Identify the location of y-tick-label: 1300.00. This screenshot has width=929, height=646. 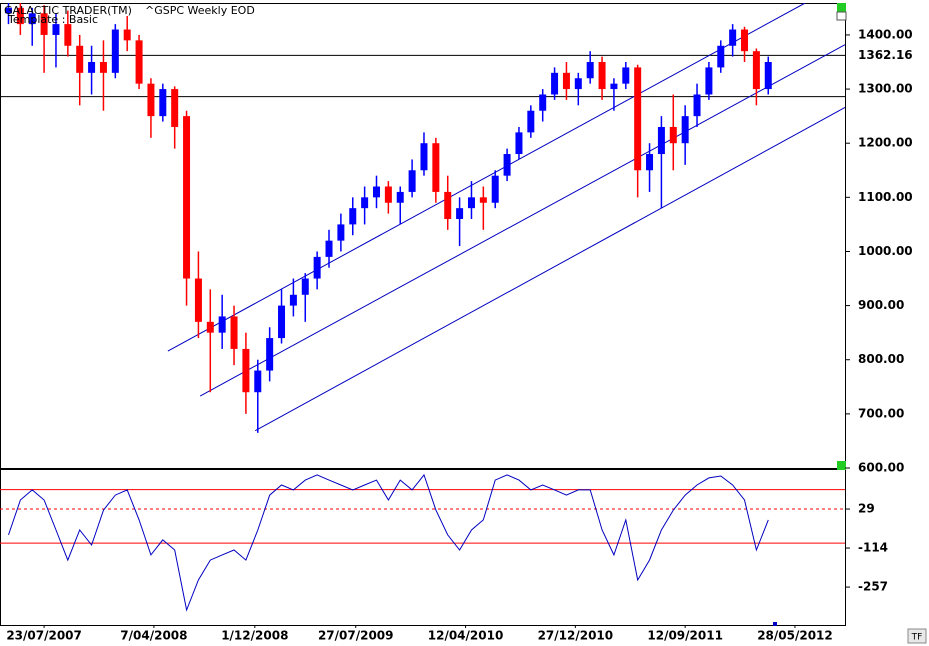
(885, 89).